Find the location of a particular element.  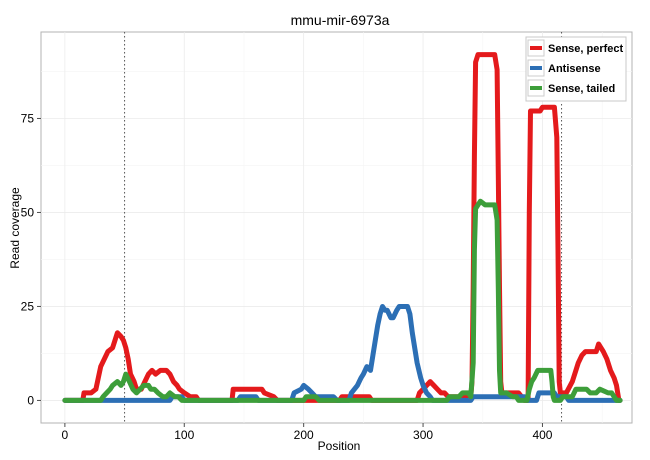

x-axis-title: Position is located at coordinates (339, 446).